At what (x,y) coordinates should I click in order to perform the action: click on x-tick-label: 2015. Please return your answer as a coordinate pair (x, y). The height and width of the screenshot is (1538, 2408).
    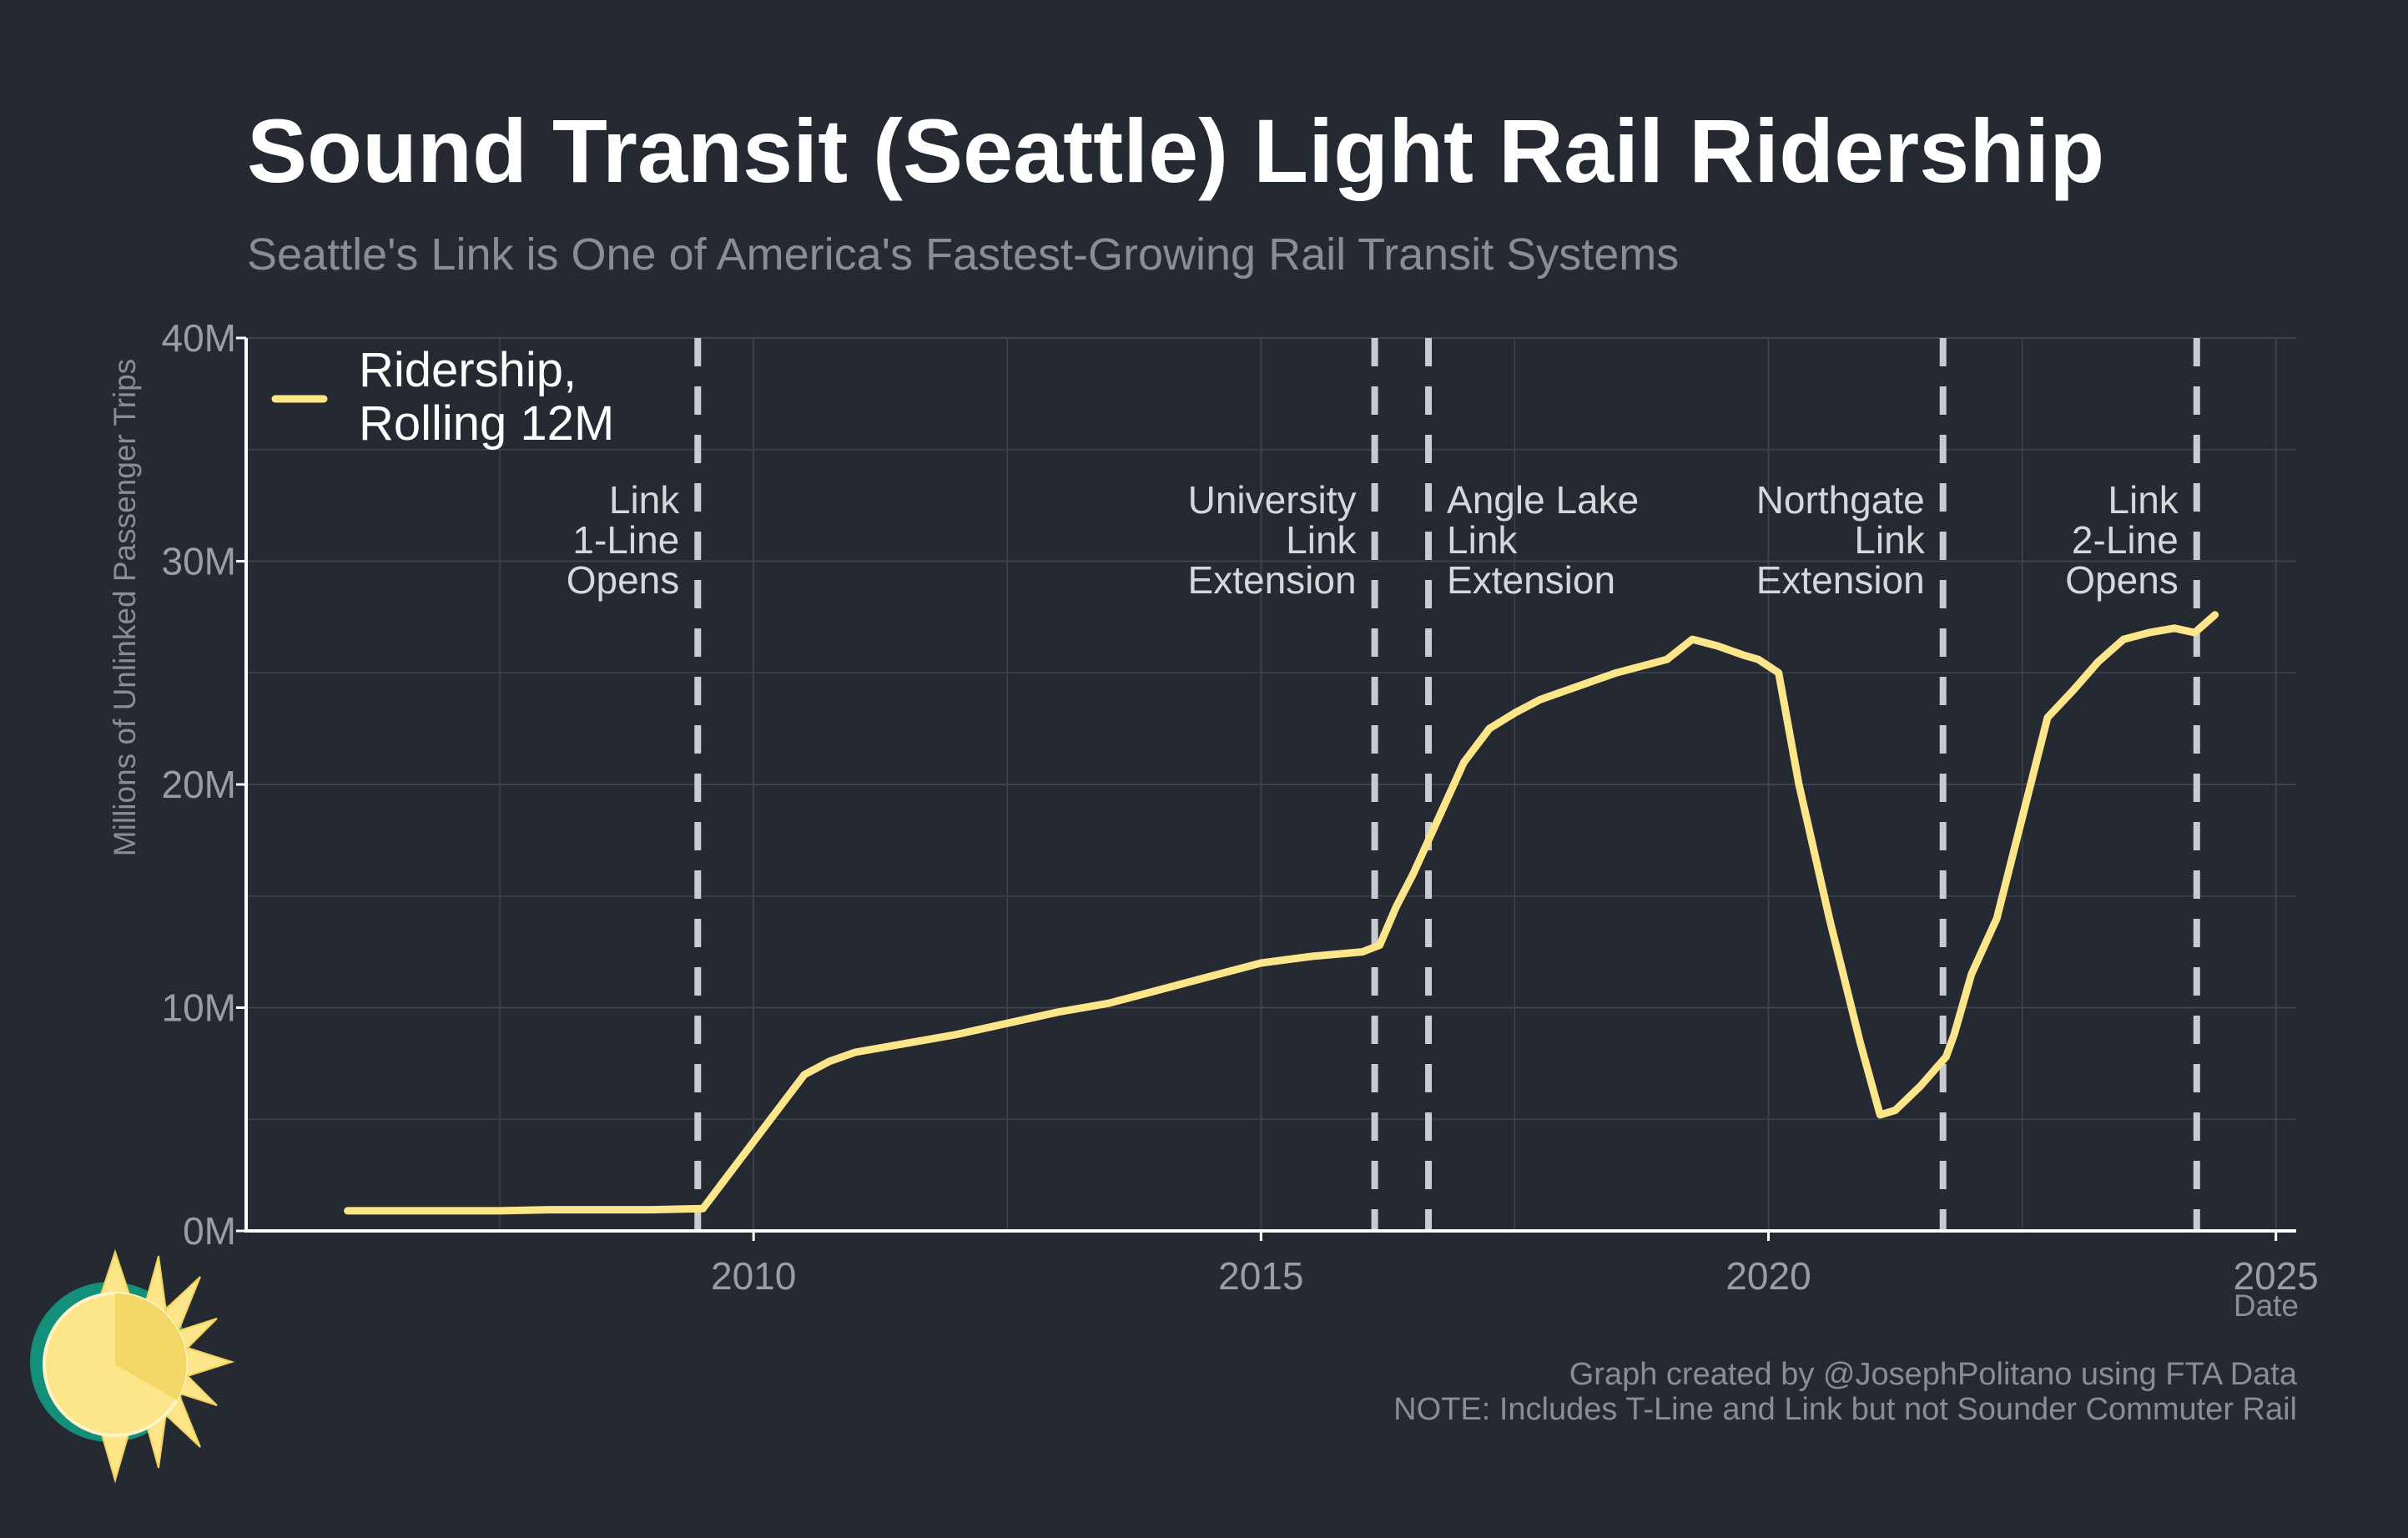
    Looking at the image, I should click on (1260, 1276).